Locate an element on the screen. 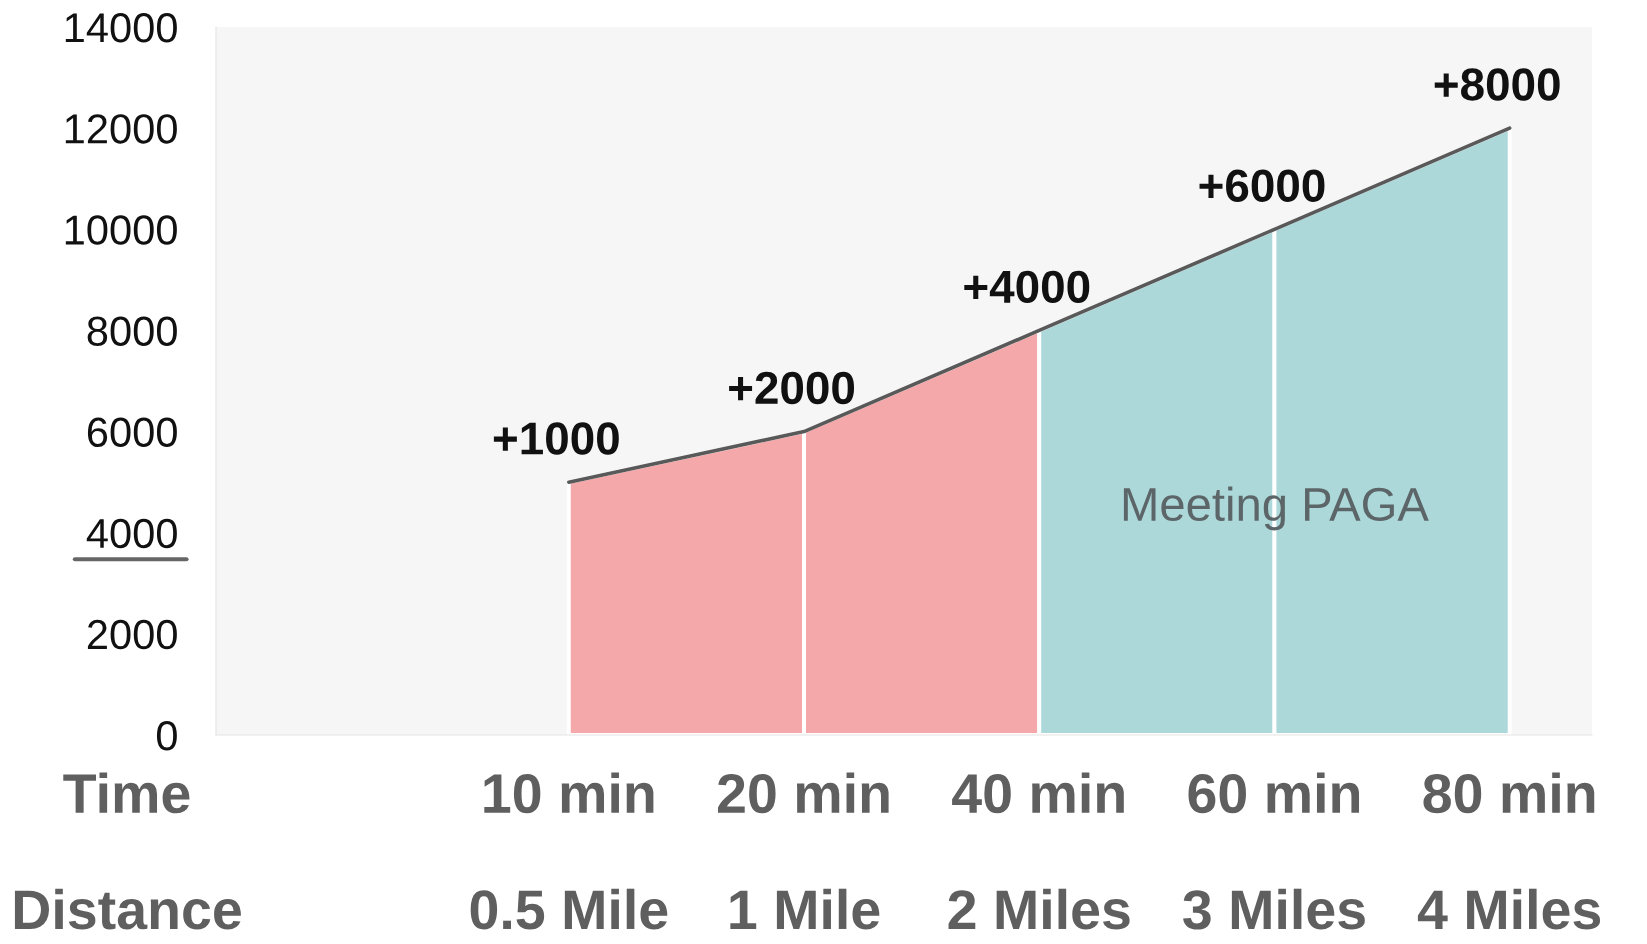 The width and height of the screenshot is (1647, 944). text: Time is located at coordinates (126, 793).